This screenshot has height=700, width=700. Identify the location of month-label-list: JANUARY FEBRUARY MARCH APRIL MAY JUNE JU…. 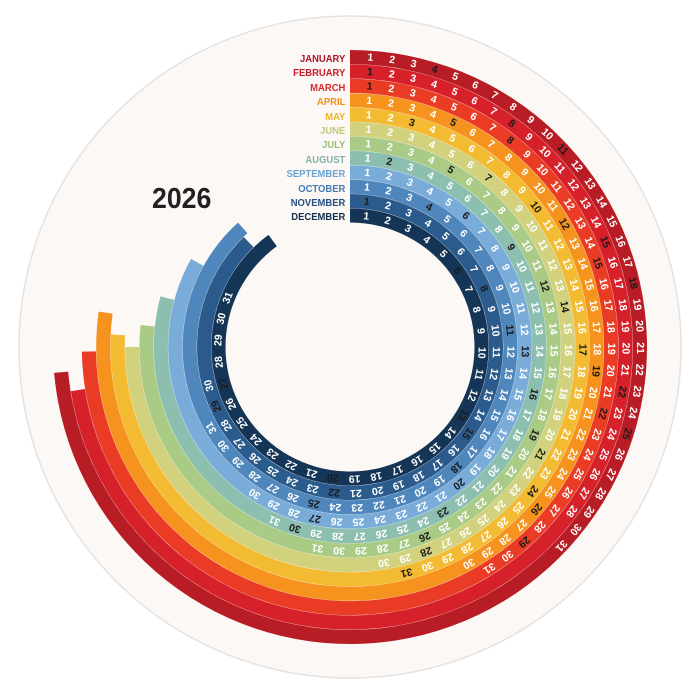
(312, 138).